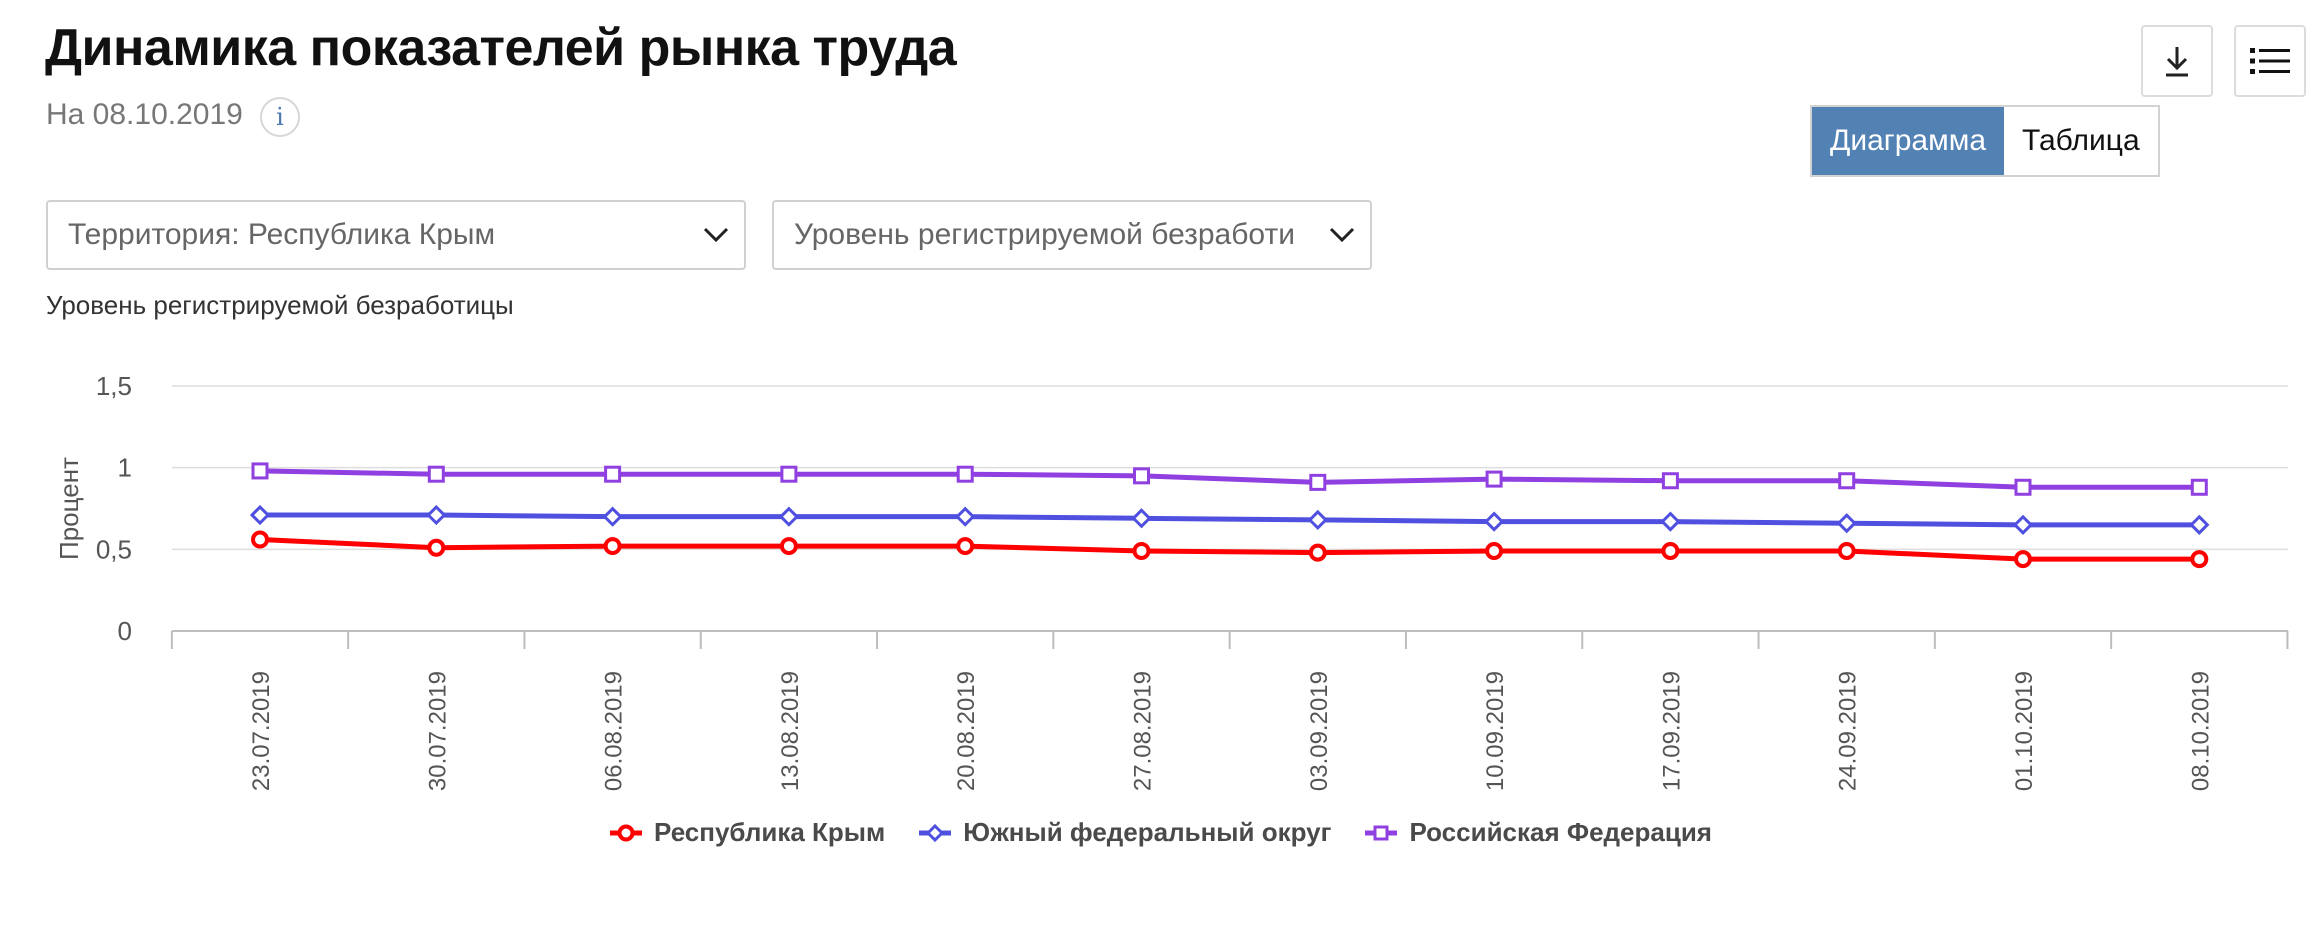  Describe the element at coordinates (1381, 832) in the screenshot. I see `square-marker-icon` at that location.